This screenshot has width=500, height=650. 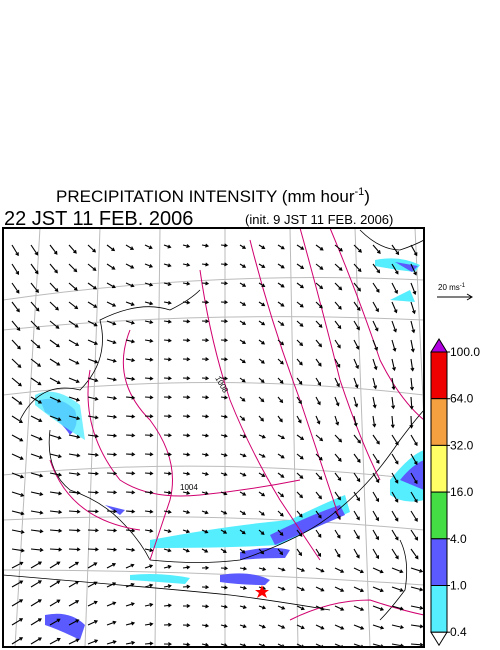 What do you see at coordinates (455, 297) in the screenshot?
I see `wind-scale-arrow` at bounding box center [455, 297].